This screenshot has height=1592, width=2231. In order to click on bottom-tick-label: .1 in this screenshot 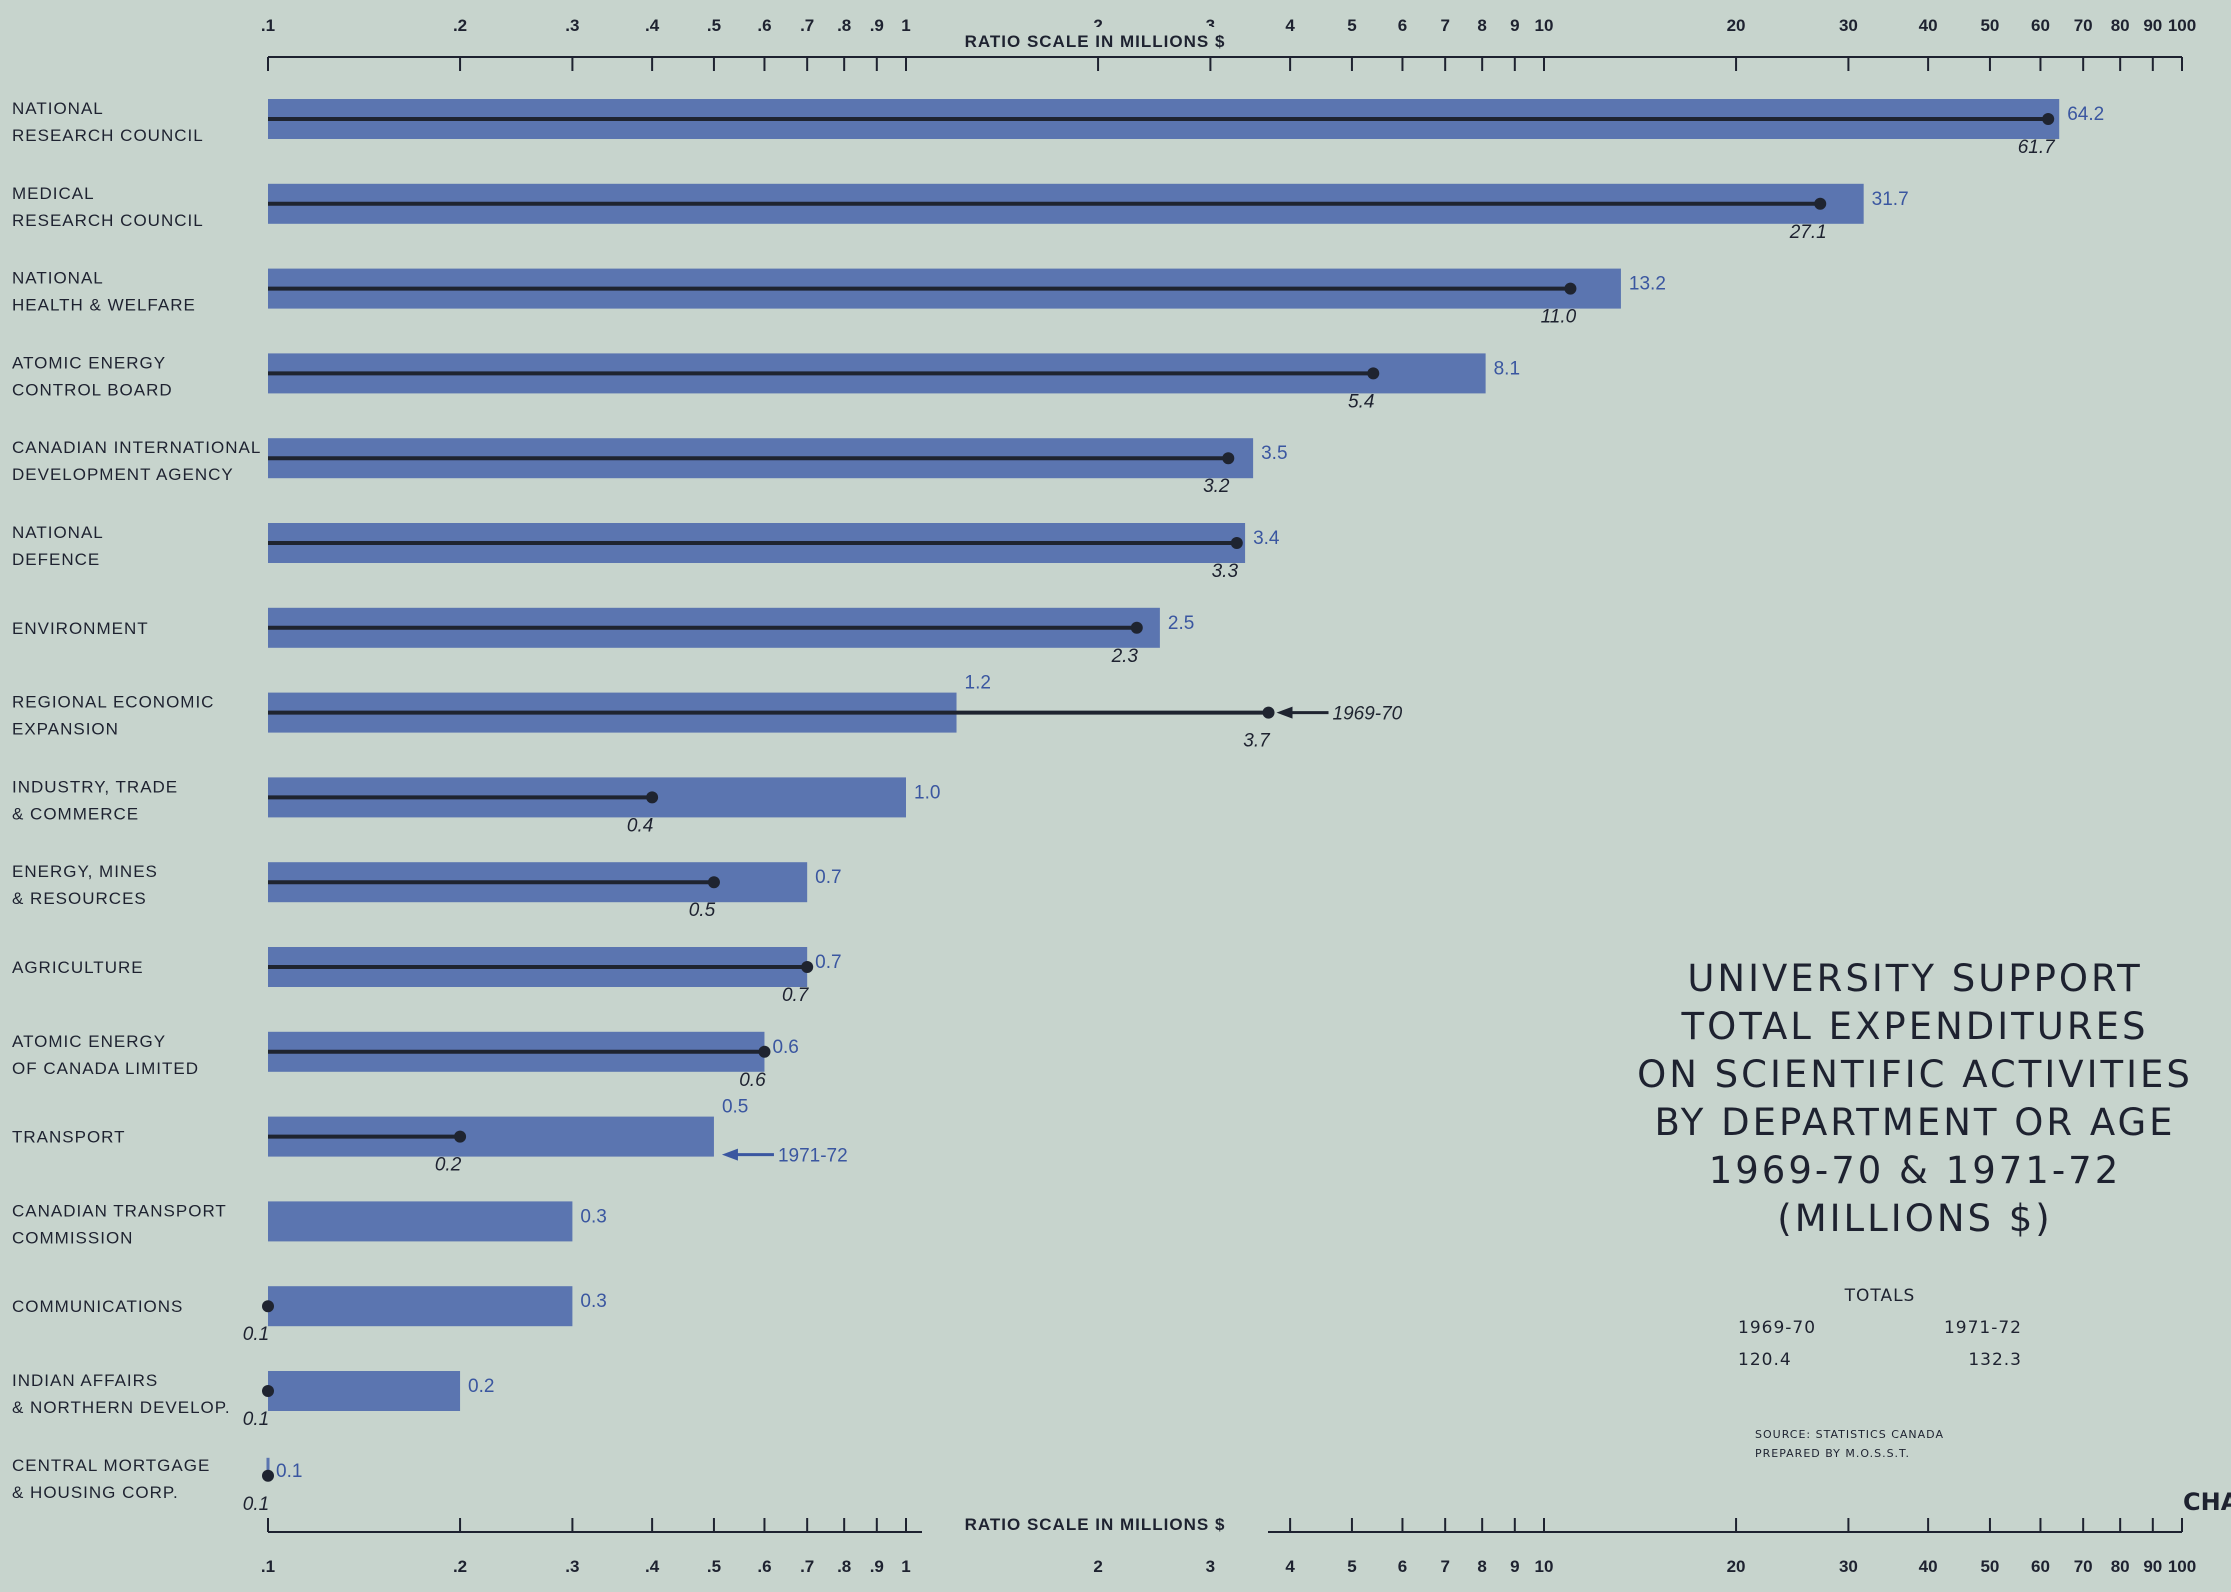, I will do `click(268, 1566)`.